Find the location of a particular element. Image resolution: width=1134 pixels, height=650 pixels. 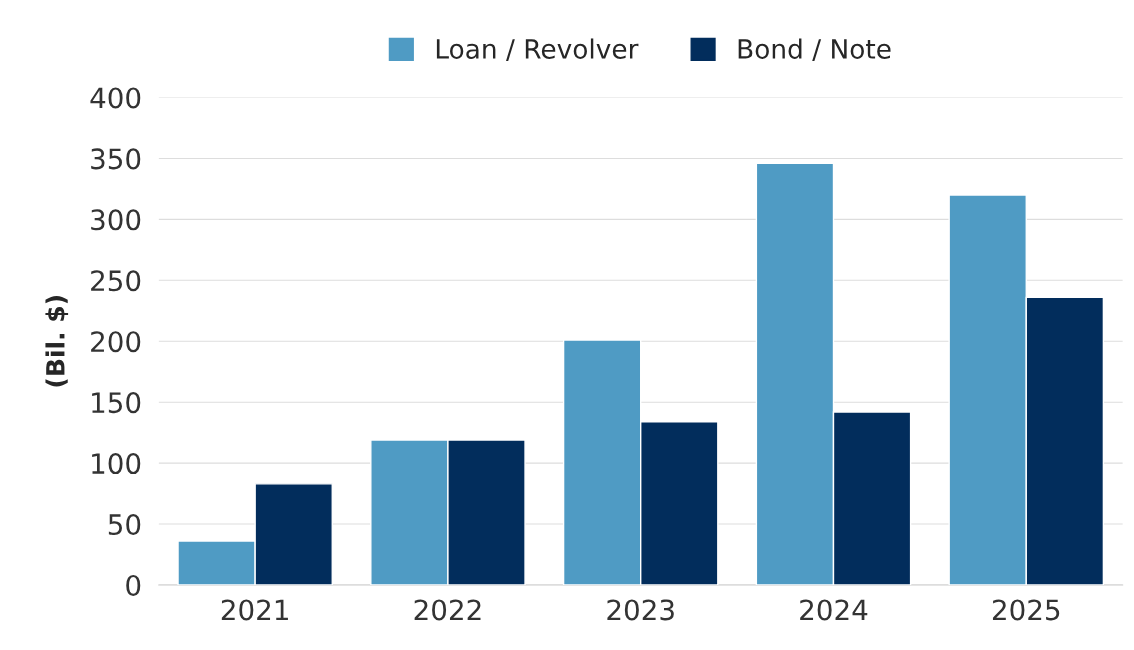

y-tick-label: 150 is located at coordinates (116, 403).